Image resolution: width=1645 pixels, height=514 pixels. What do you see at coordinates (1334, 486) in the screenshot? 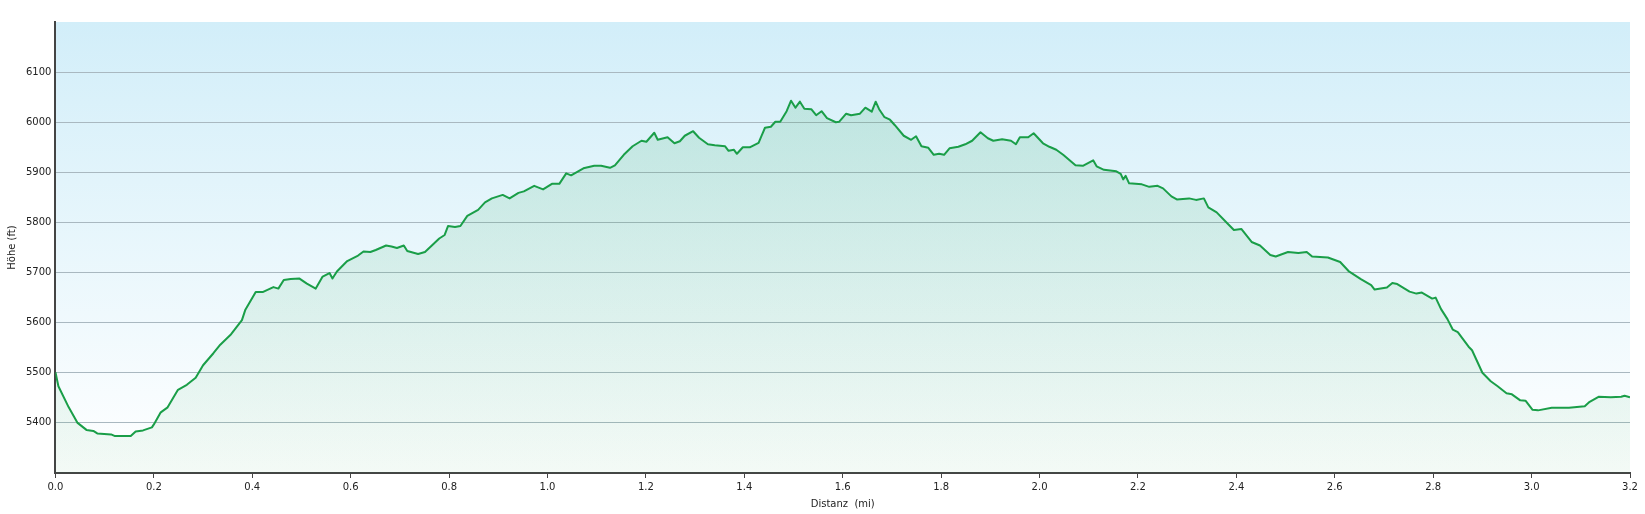
I see `x-tick-label: 2.6` at bounding box center [1334, 486].